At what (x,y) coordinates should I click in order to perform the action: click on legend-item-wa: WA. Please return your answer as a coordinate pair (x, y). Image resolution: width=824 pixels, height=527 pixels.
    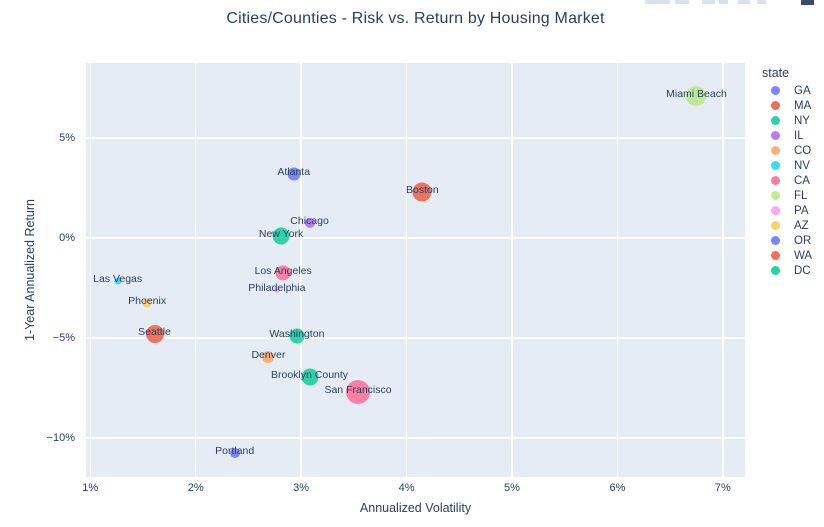
    Looking at the image, I should click on (787, 255).